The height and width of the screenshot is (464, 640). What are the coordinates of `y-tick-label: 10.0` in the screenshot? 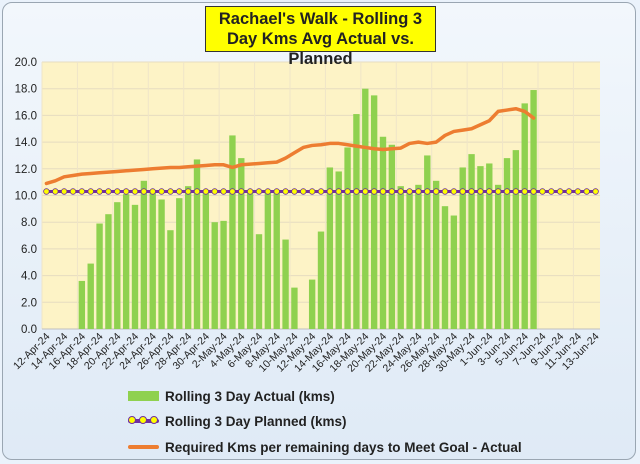 It's located at (26, 197).